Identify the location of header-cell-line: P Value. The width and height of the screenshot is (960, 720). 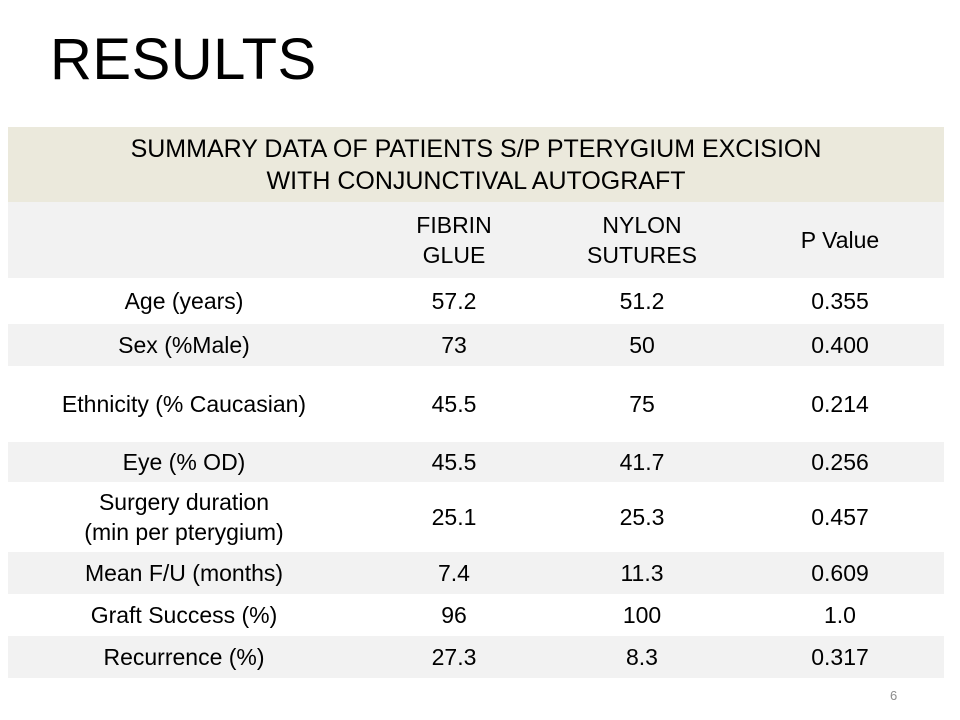
(840, 240).